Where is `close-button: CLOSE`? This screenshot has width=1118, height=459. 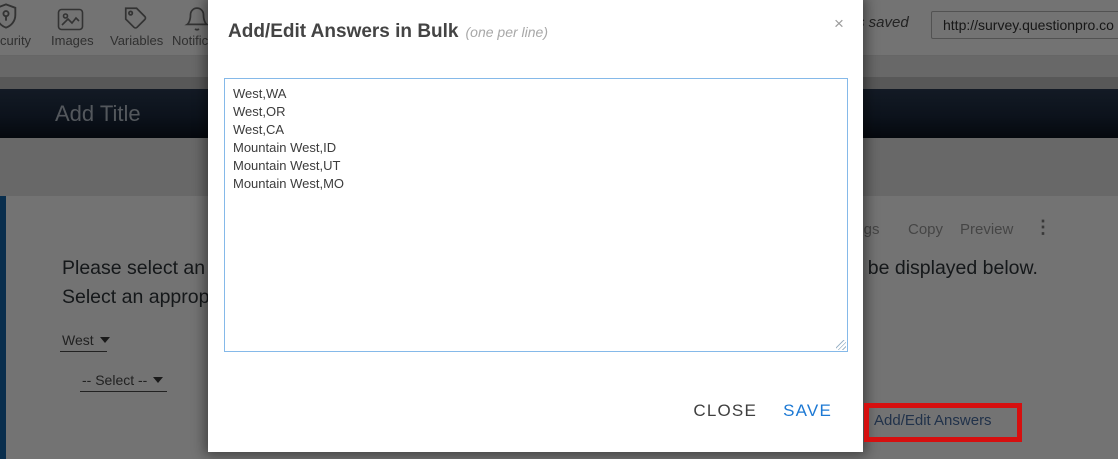 close-button: CLOSE is located at coordinates (725, 410).